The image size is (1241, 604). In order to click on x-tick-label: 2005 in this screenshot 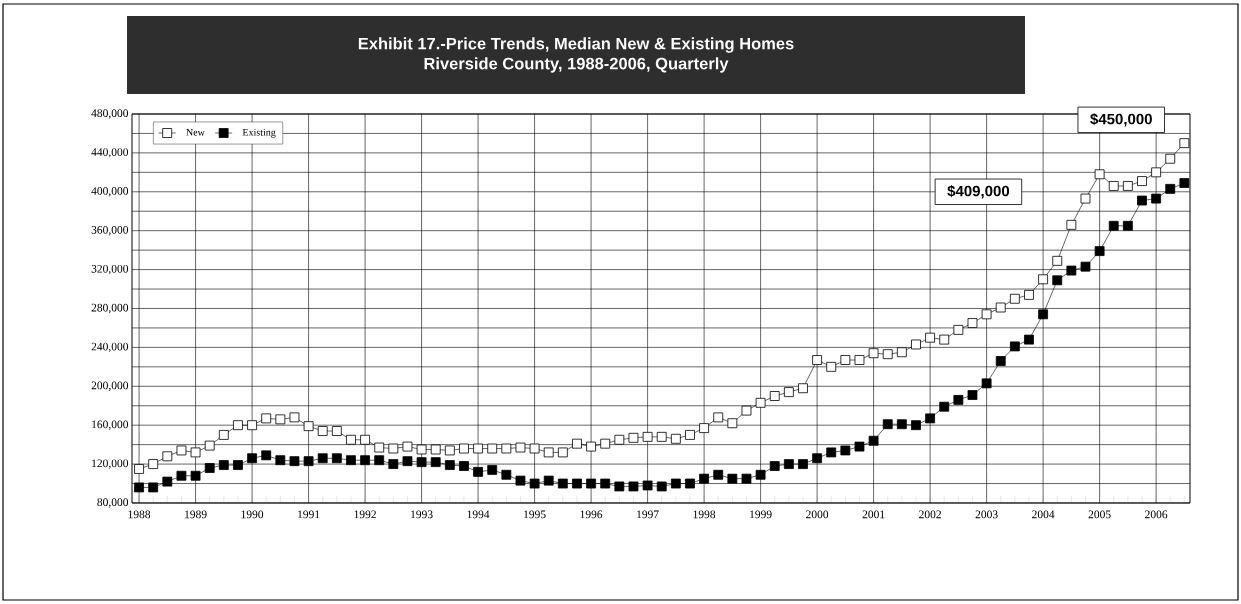, I will do `click(1099, 514)`.